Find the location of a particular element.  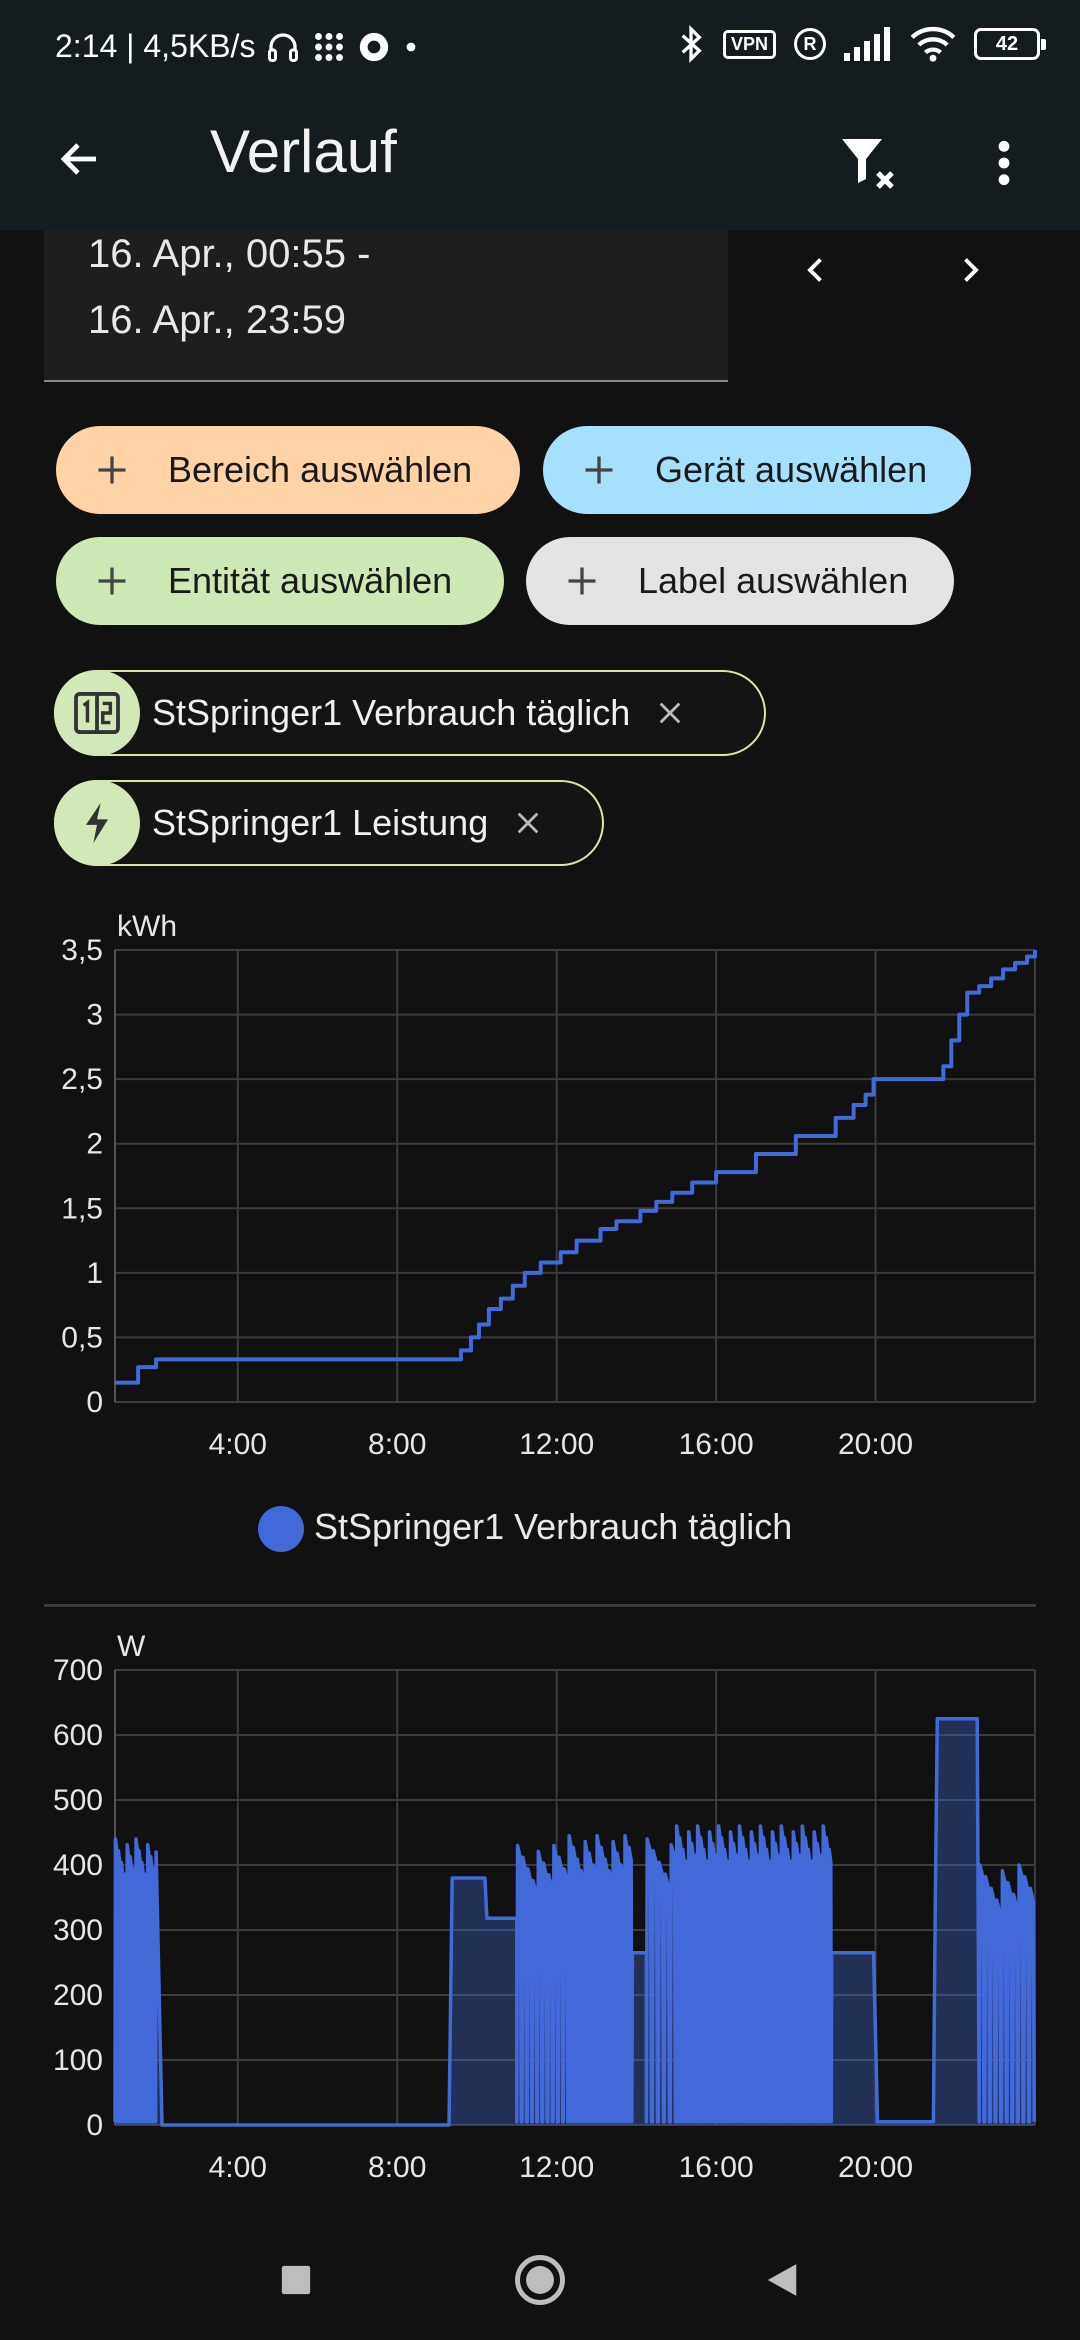

back-arrow-icon is located at coordinates (80, 159).